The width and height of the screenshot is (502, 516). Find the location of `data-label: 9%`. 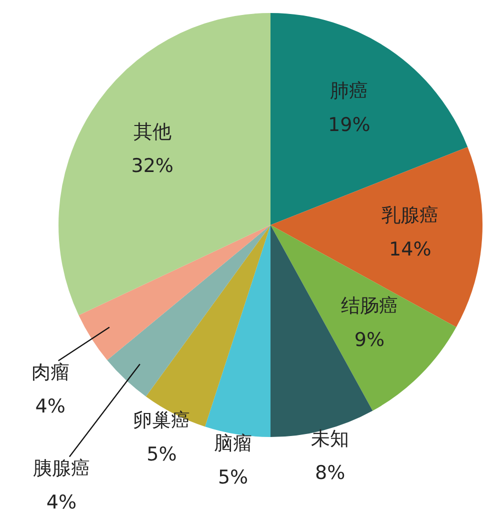

data-label: 9% is located at coordinates (369, 339).